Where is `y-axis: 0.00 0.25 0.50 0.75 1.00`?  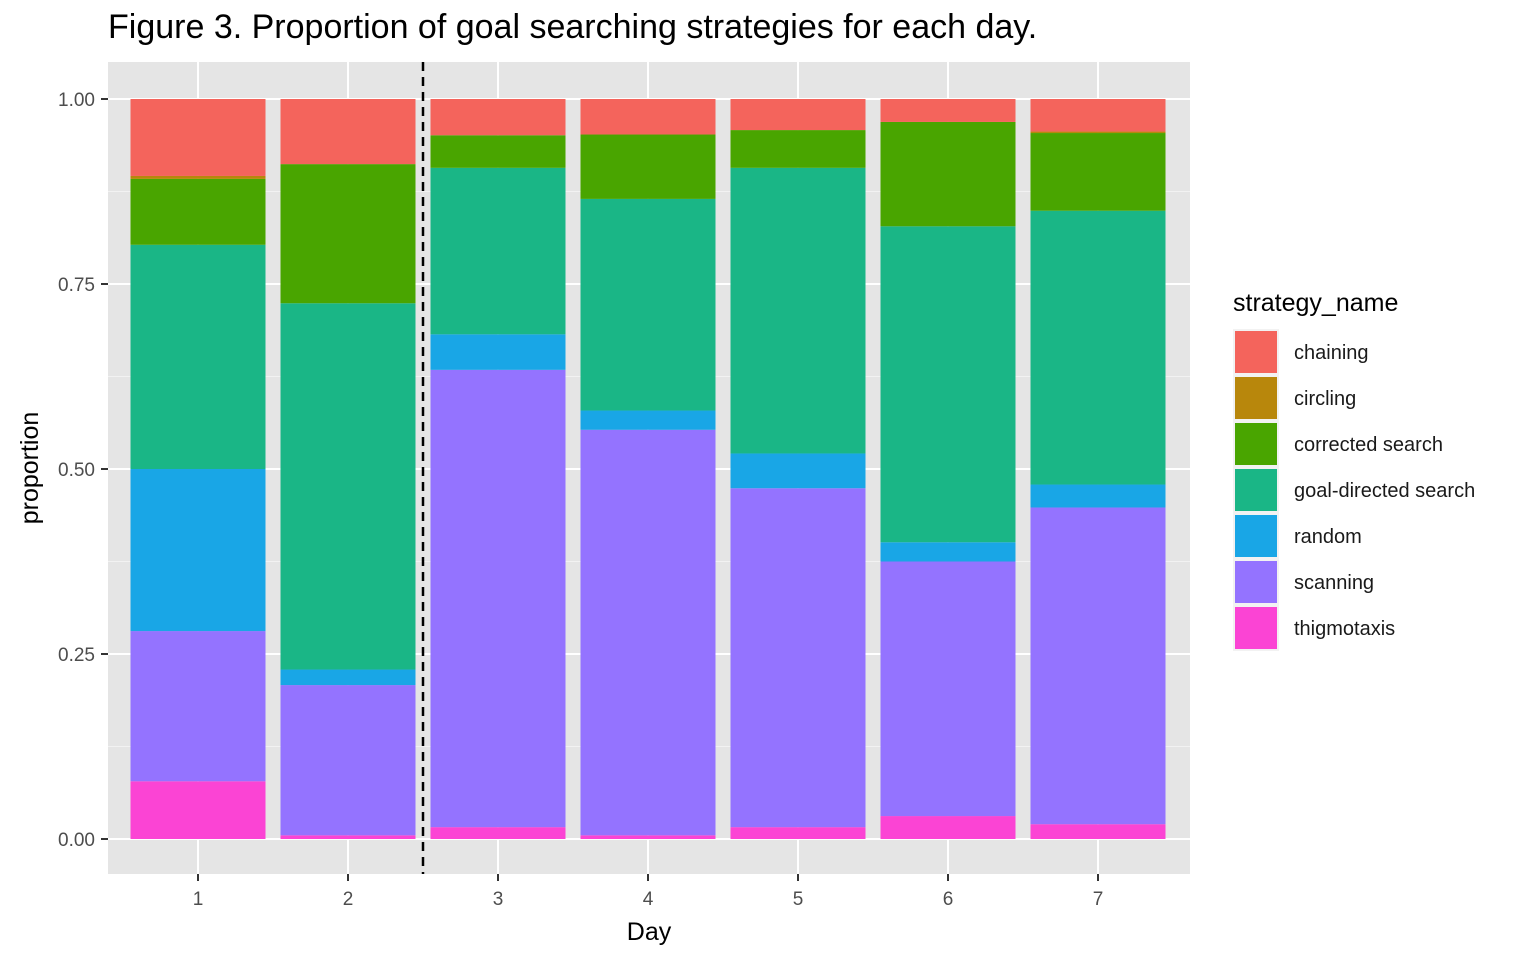 y-axis: 0.00 0.25 0.50 0.75 1.00 is located at coordinates (83, 470).